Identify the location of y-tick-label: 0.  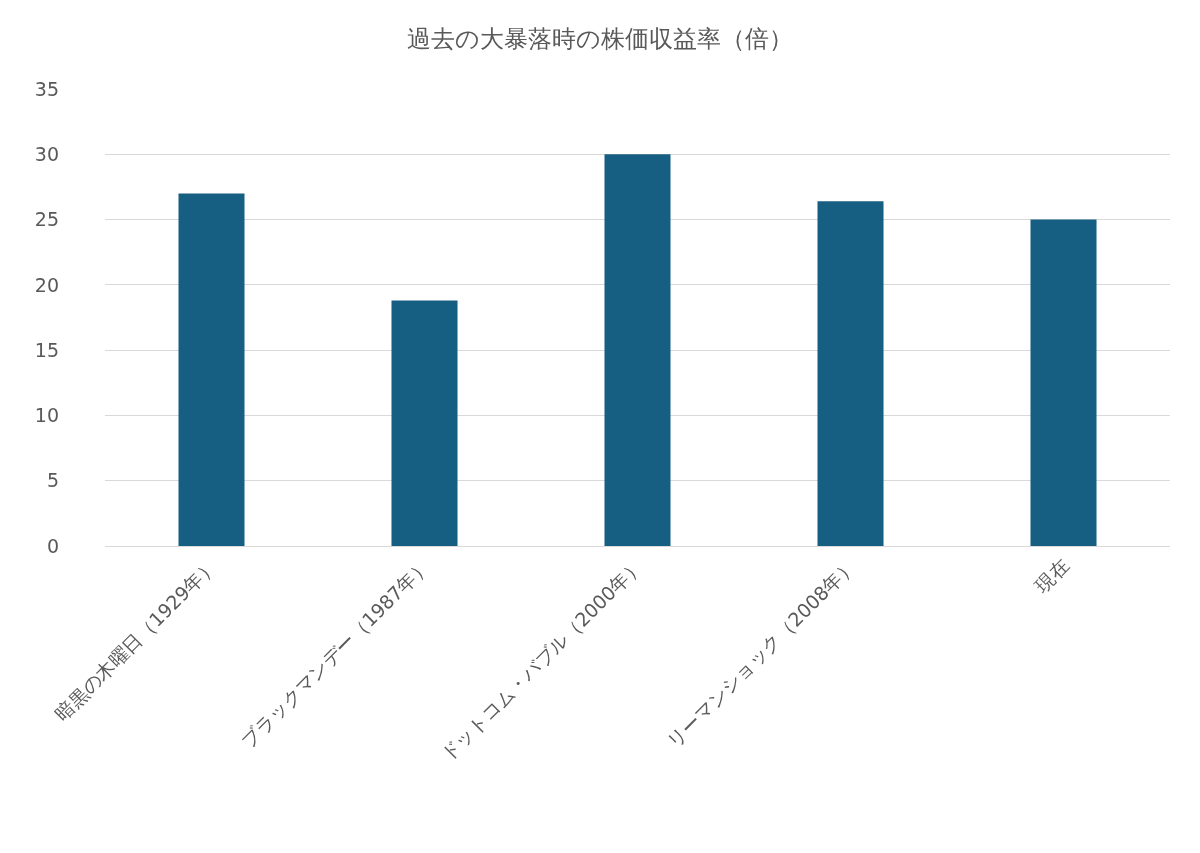
(52, 545).